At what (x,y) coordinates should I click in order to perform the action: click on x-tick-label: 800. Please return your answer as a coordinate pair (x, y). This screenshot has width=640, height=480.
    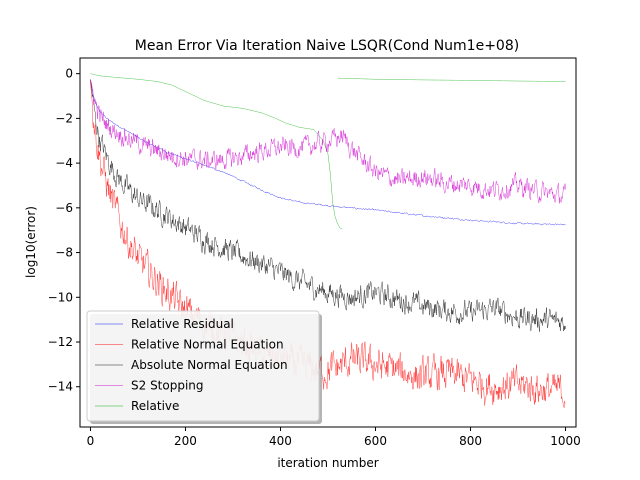
    Looking at the image, I should click on (470, 441).